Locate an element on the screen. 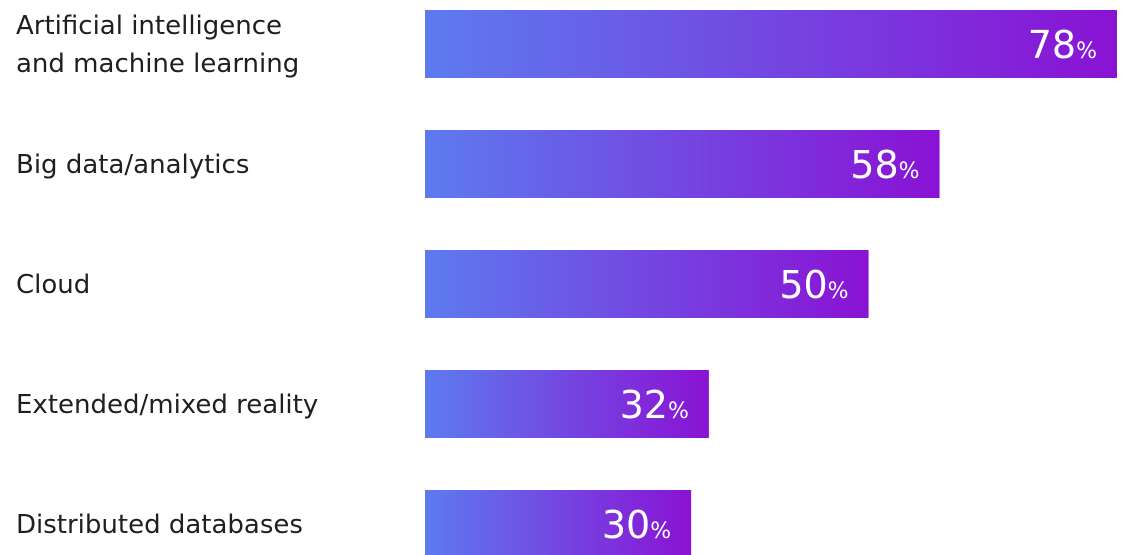 This screenshot has width=1129, height=555. category-label-line: Extended/mixed reality is located at coordinates (167, 405).